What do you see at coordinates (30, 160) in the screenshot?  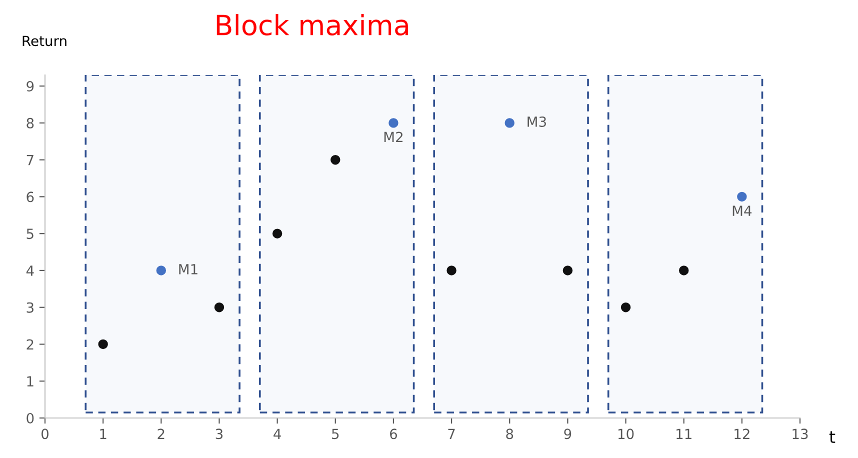 I see `y-tick-label: 7` at bounding box center [30, 160].